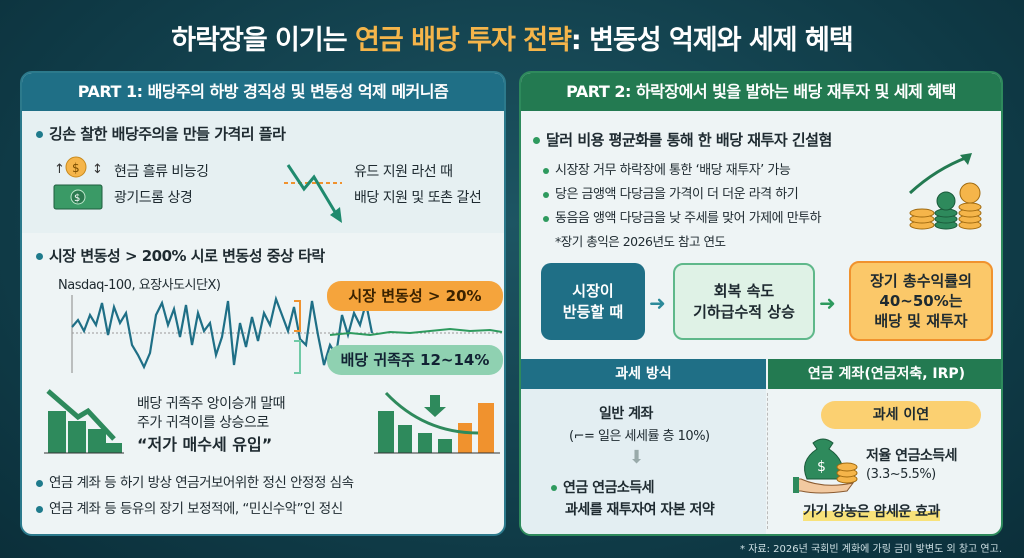  Describe the element at coordinates (921, 301) in the screenshot. I see `flow-step-3: 장기 총수익률의 40~50%는 배당 및 재투자` at that location.